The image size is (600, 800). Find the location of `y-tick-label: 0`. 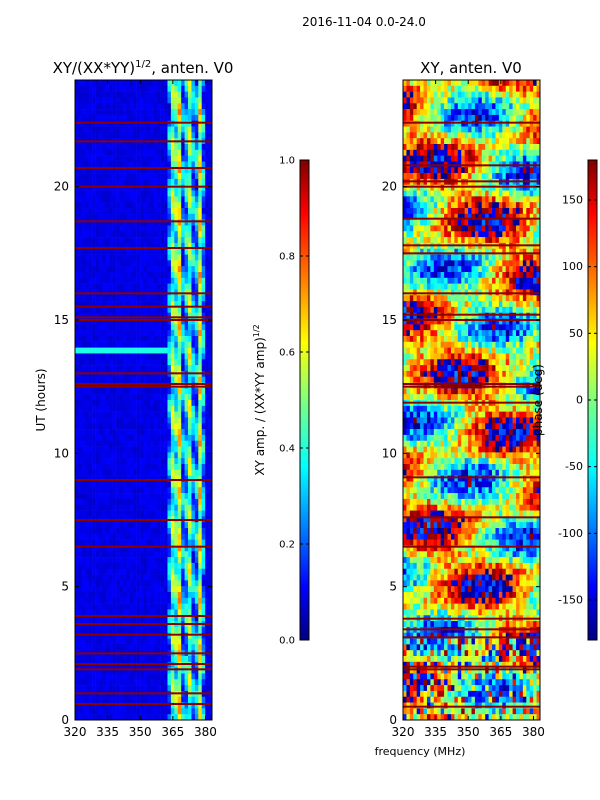

y-tick-label: 0 is located at coordinates (65, 720).